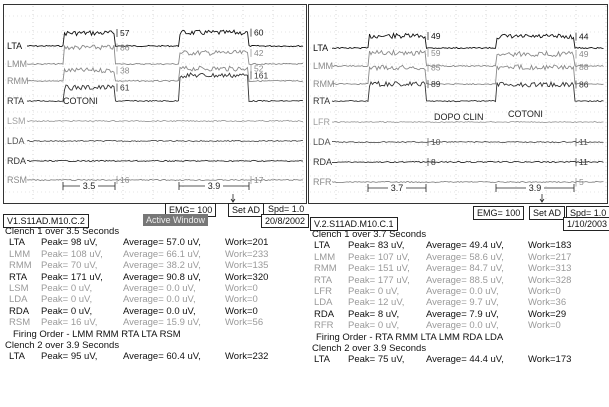 The width and height of the screenshot is (609, 407). I want to click on set-button-v1: Set AD, so click(246, 210).